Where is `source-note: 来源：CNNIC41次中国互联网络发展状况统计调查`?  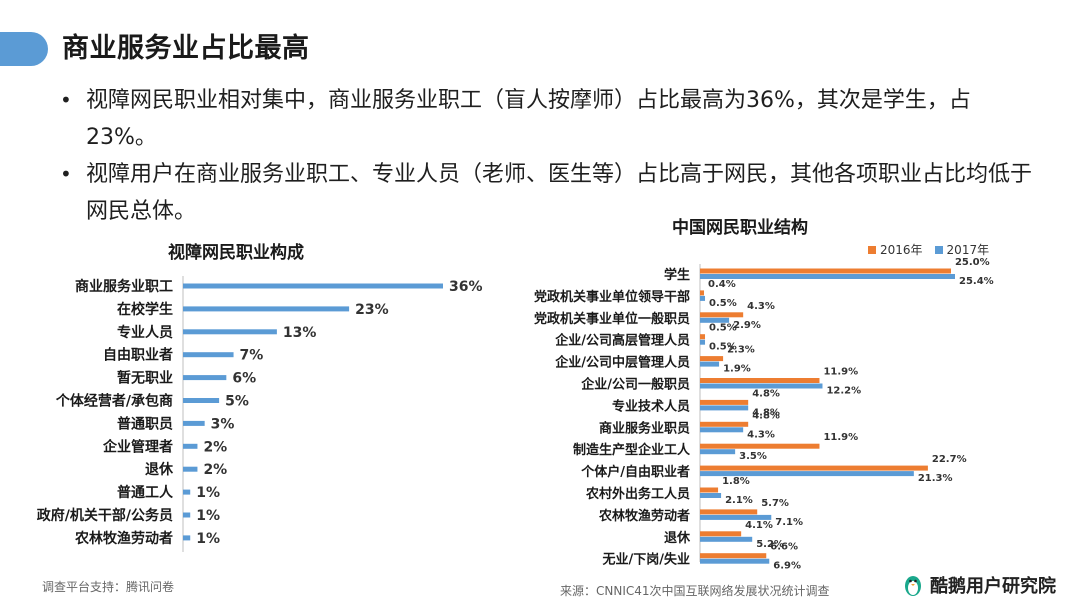
source-note: 来源：CNNIC41次中国互联网络发展状况统计调查 is located at coordinates (695, 591).